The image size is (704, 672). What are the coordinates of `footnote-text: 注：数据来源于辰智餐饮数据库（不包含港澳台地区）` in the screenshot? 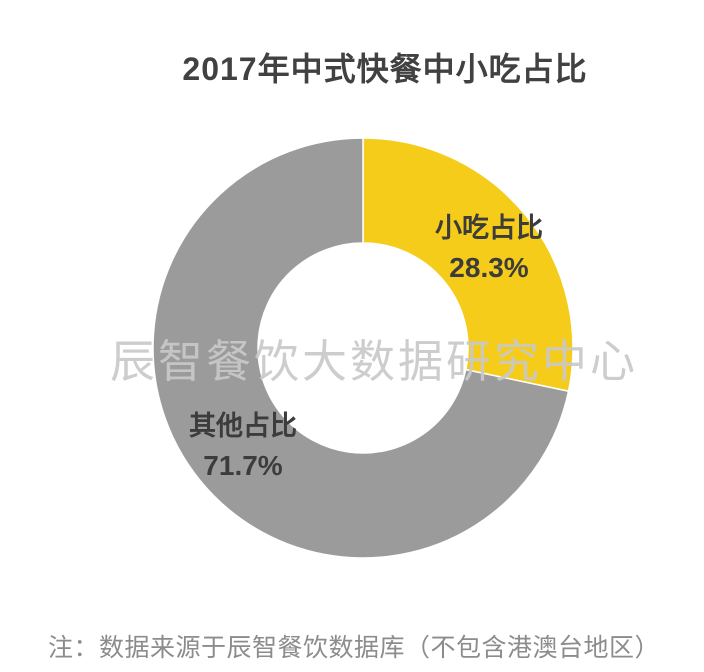 It's located at (354, 648).